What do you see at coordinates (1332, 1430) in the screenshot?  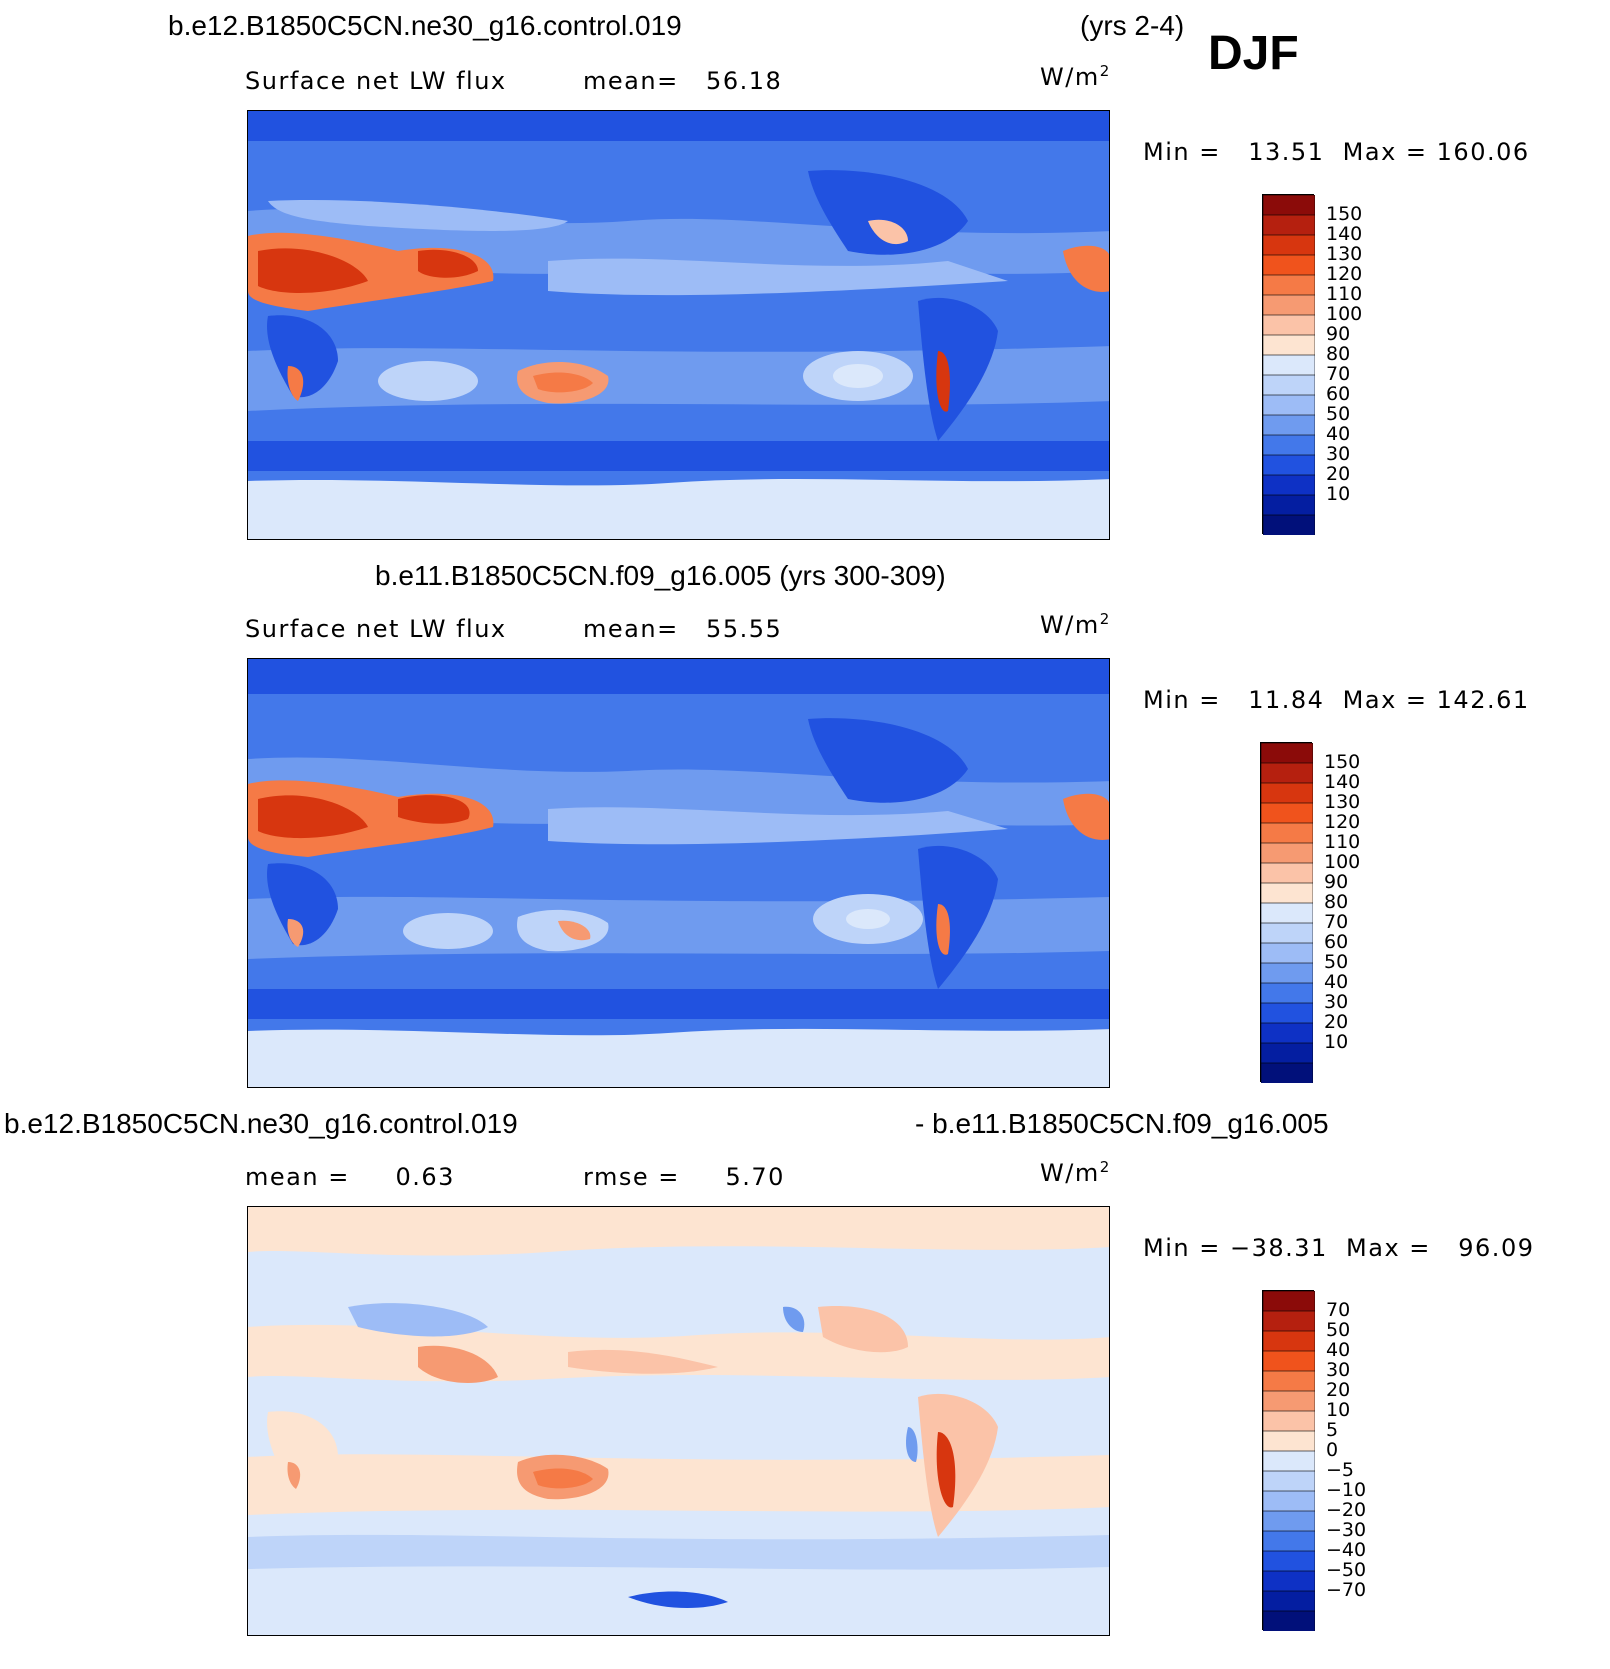 I see `colorbar-tick-label: 5` at bounding box center [1332, 1430].